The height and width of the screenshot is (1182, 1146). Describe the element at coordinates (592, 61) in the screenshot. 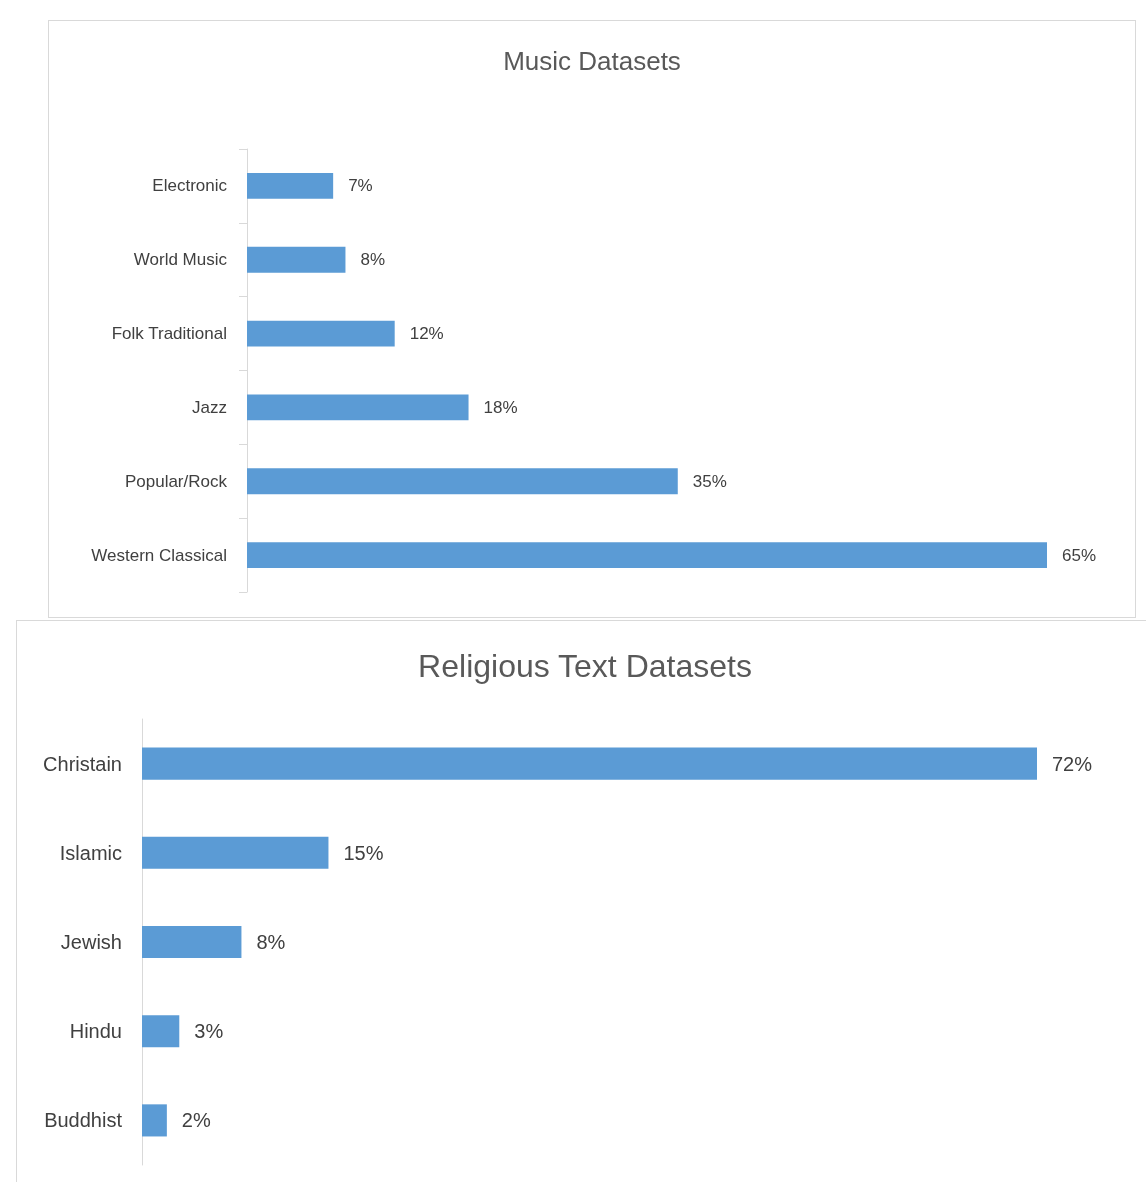

I see `chart-title: Music Datasets` at that location.